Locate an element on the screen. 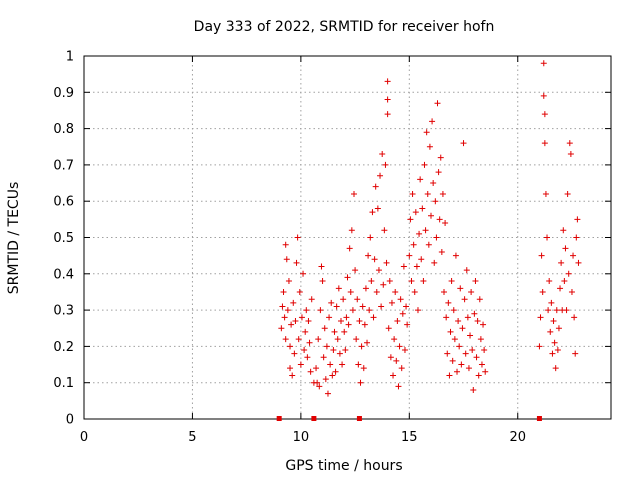 Image resolution: width=640 pixels, height=480 pixels. x-tick-label: 20 is located at coordinates (517, 437).